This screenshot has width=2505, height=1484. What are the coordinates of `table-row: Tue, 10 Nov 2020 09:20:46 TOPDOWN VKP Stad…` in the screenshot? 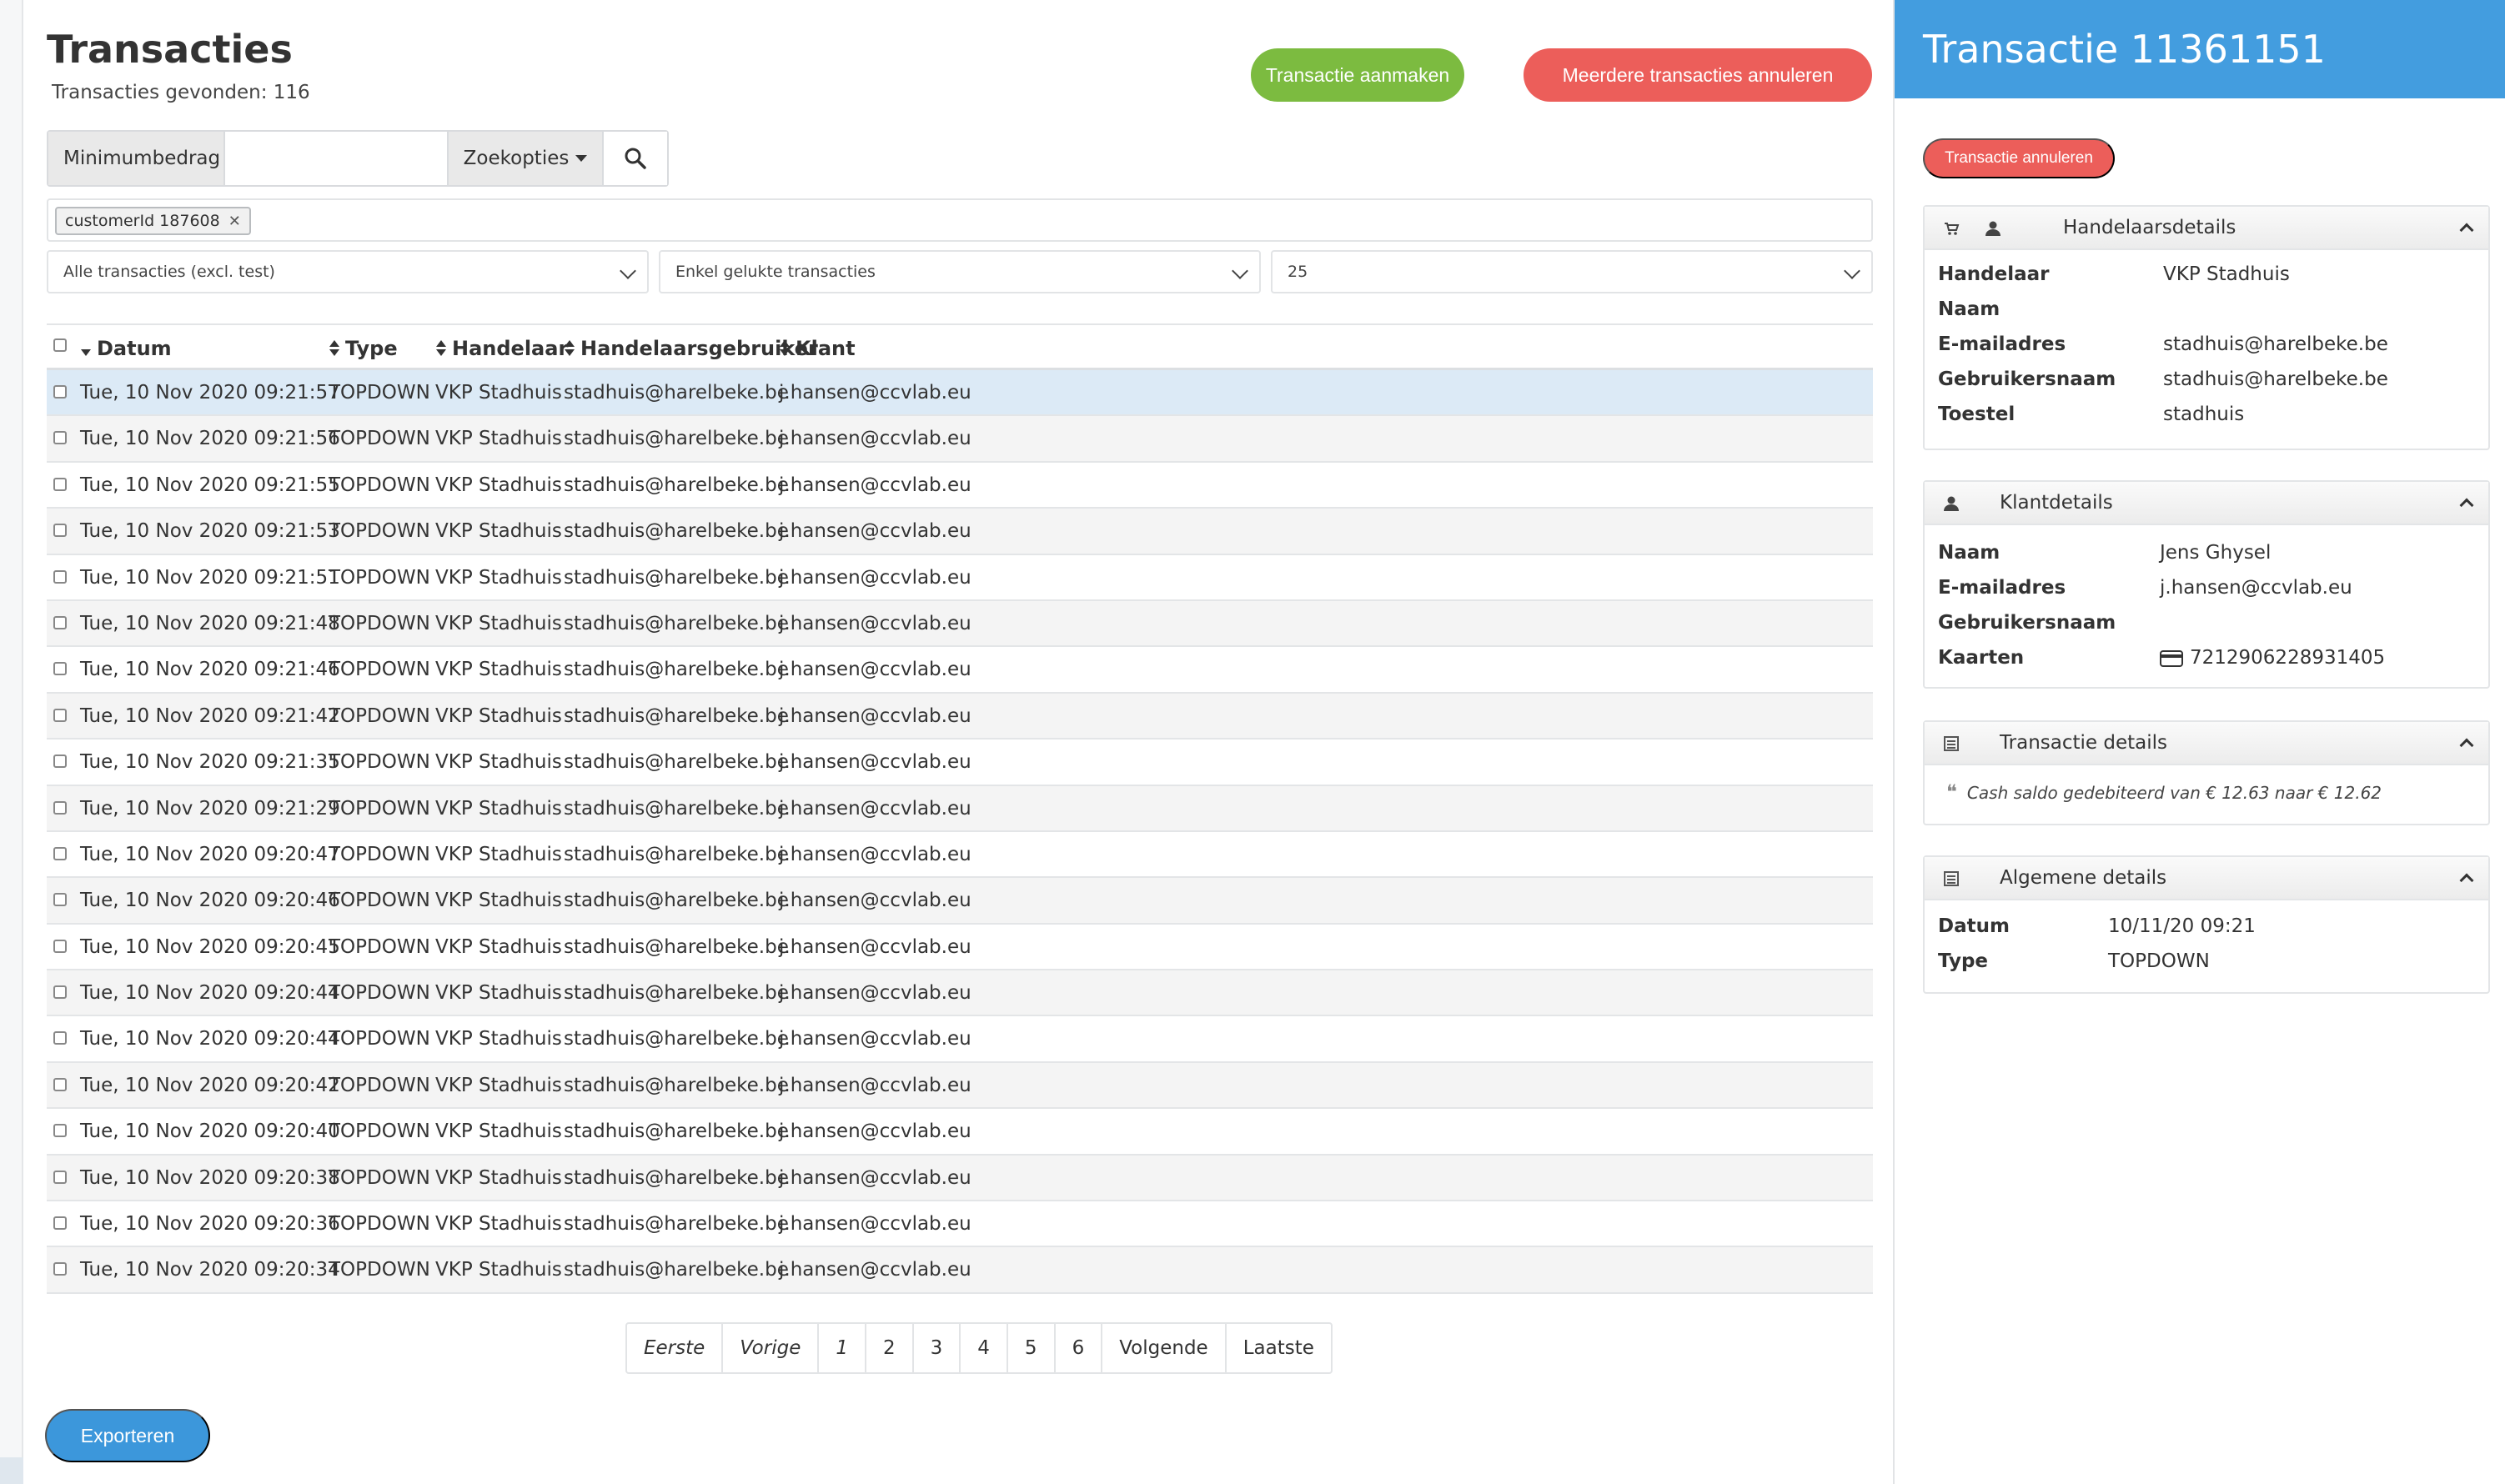 It's located at (960, 901).